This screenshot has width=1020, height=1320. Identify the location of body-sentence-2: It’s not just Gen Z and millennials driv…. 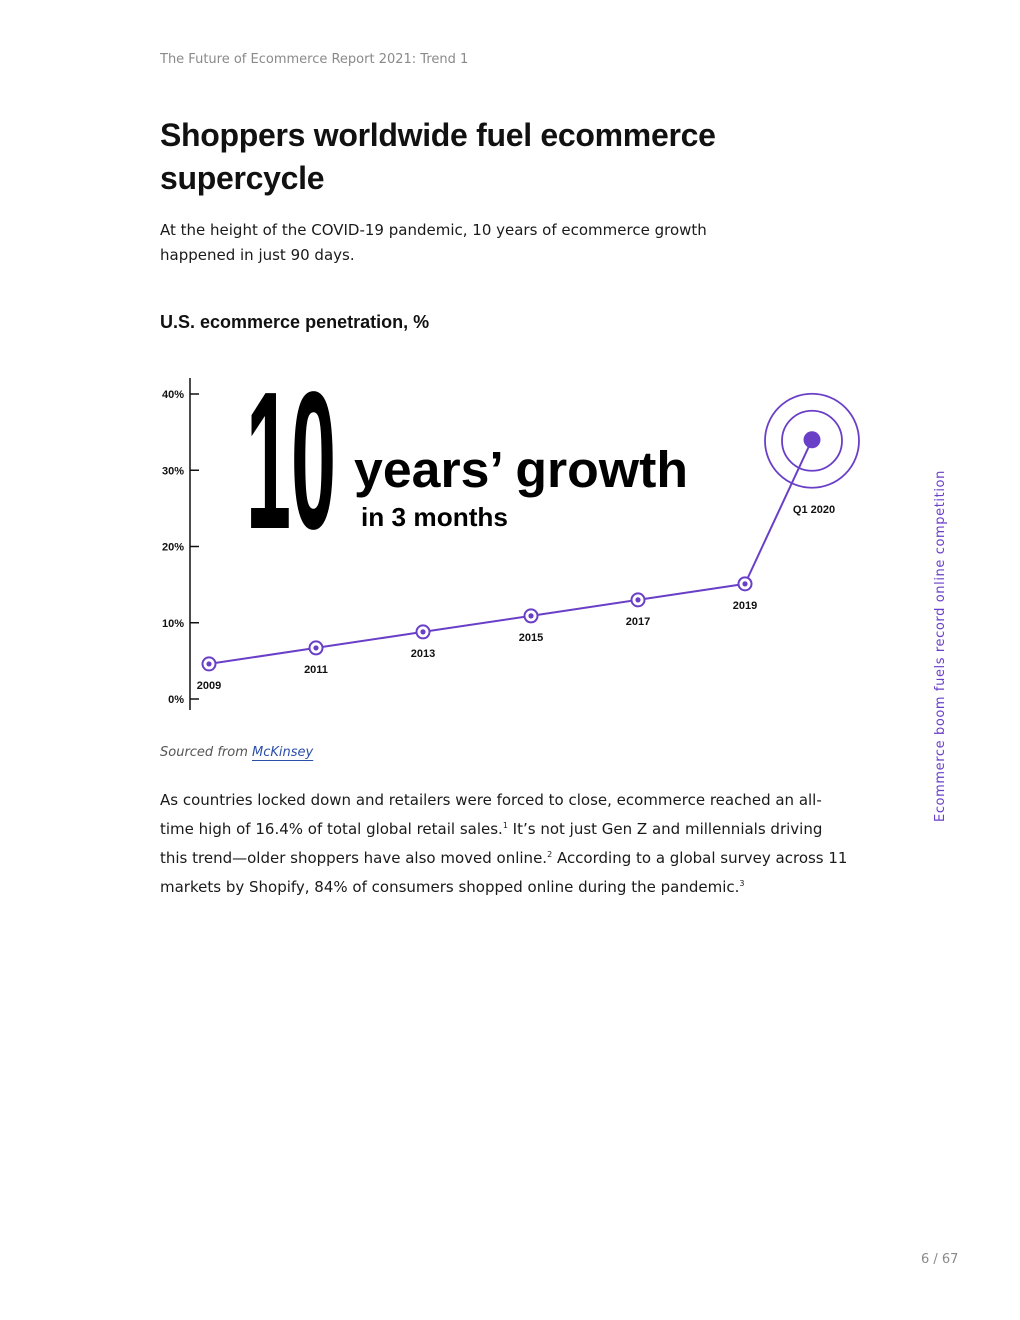
(491, 843).